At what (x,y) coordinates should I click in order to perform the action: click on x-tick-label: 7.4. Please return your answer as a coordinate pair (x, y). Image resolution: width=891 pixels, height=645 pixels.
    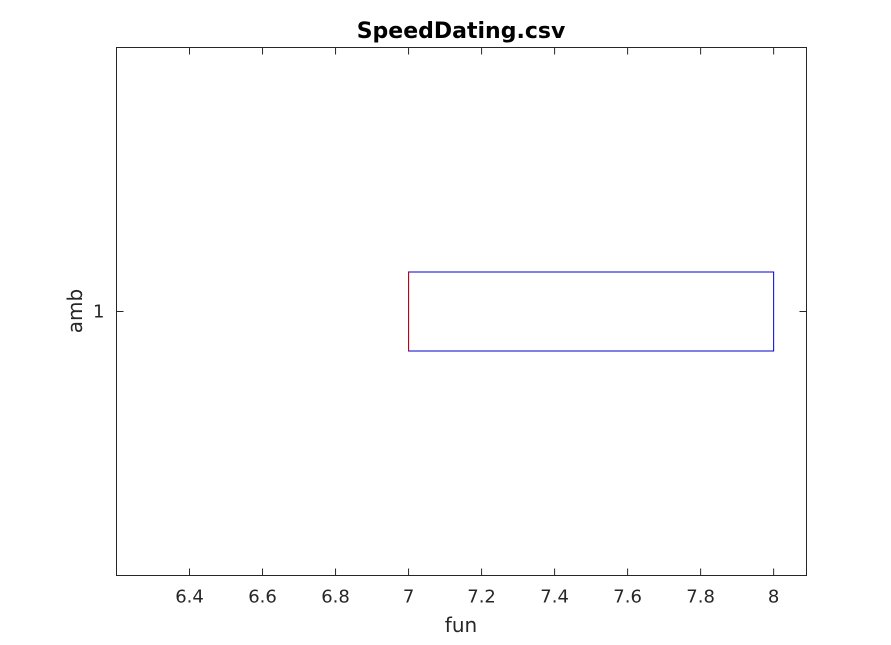
    Looking at the image, I should click on (554, 597).